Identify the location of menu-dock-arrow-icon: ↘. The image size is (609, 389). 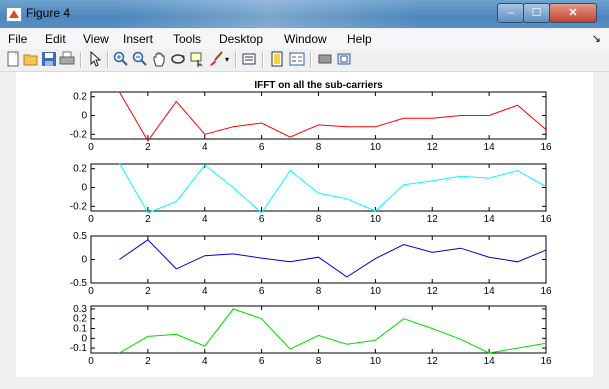
(596, 39).